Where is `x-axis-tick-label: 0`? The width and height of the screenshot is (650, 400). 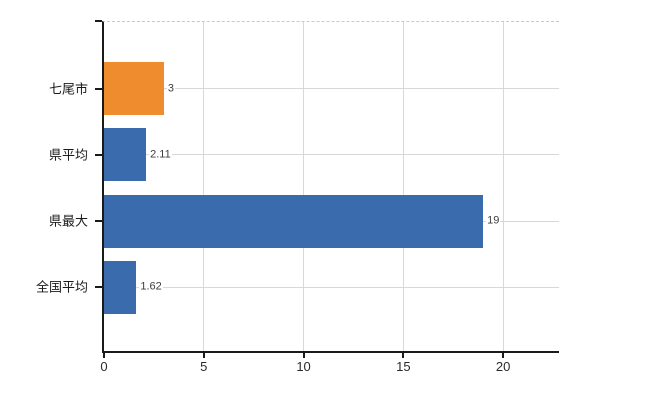 x-axis-tick-label: 0 is located at coordinates (104, 366).